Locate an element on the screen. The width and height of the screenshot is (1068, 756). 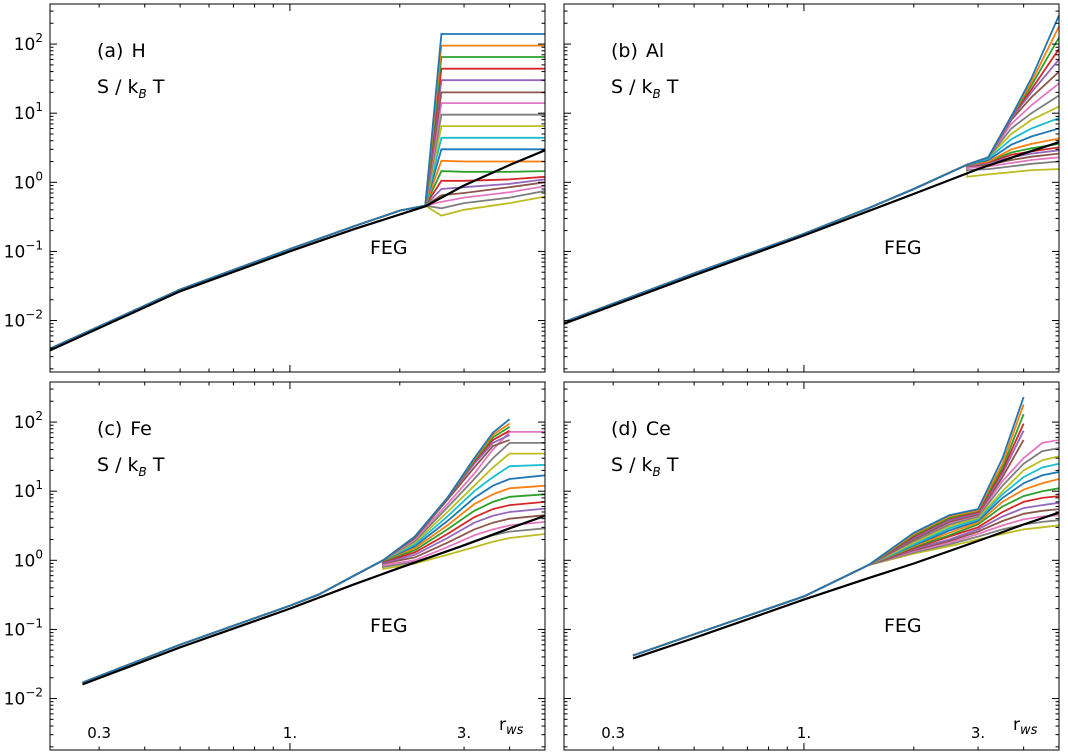
element-name: Fe is located at coordinates (141, 429).